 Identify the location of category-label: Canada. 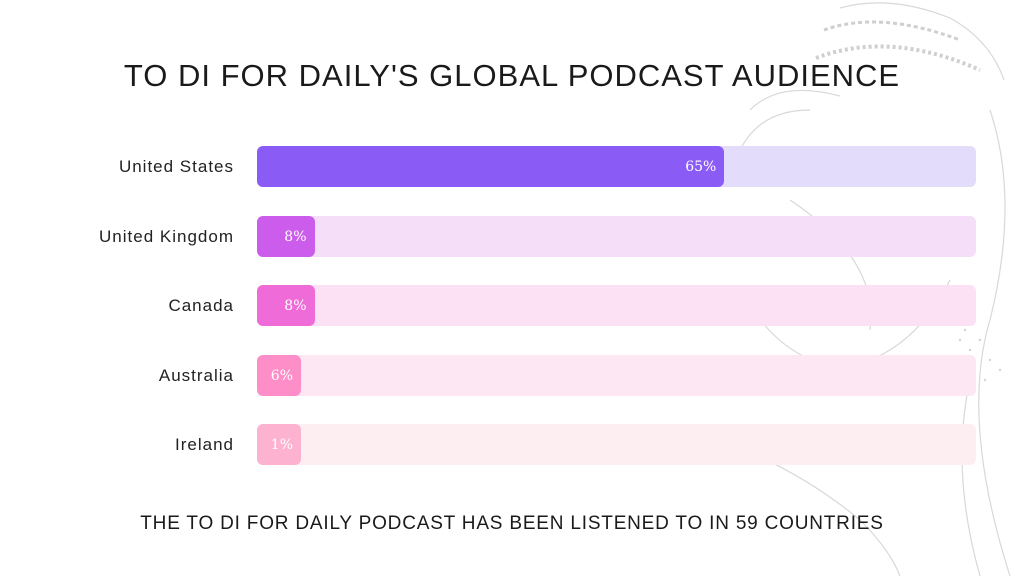
(201, 305).